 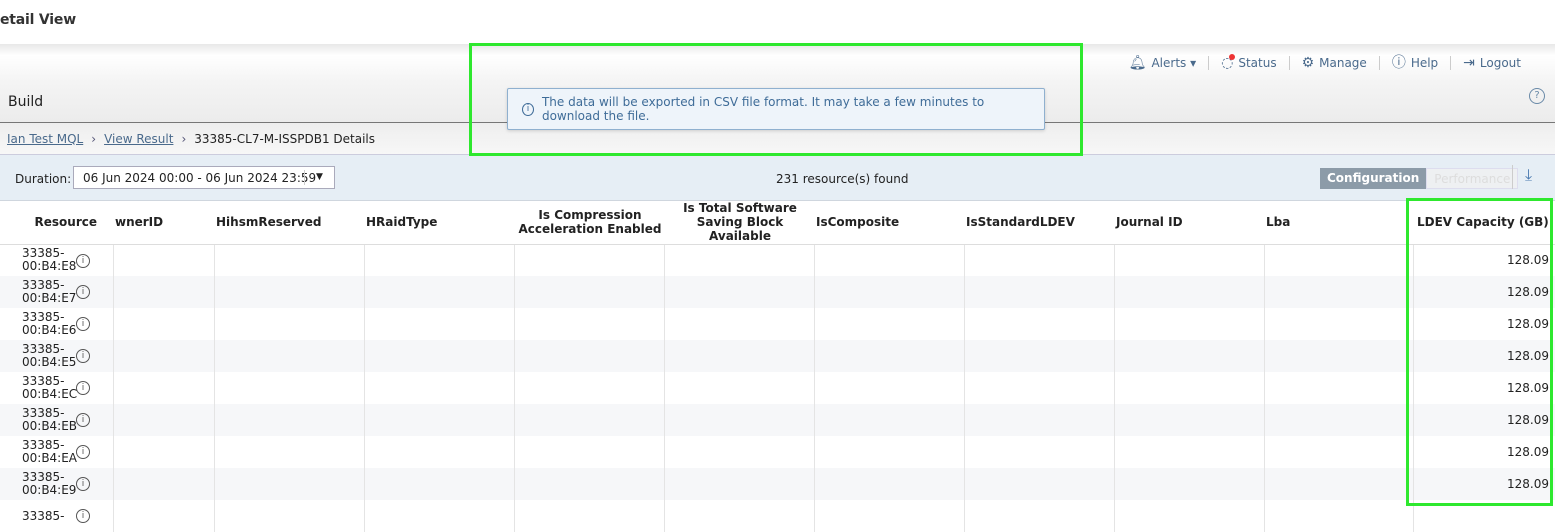 I want to click on resource-cell: 33385- 00:B4:E9 i, so click(x=56, y=484).